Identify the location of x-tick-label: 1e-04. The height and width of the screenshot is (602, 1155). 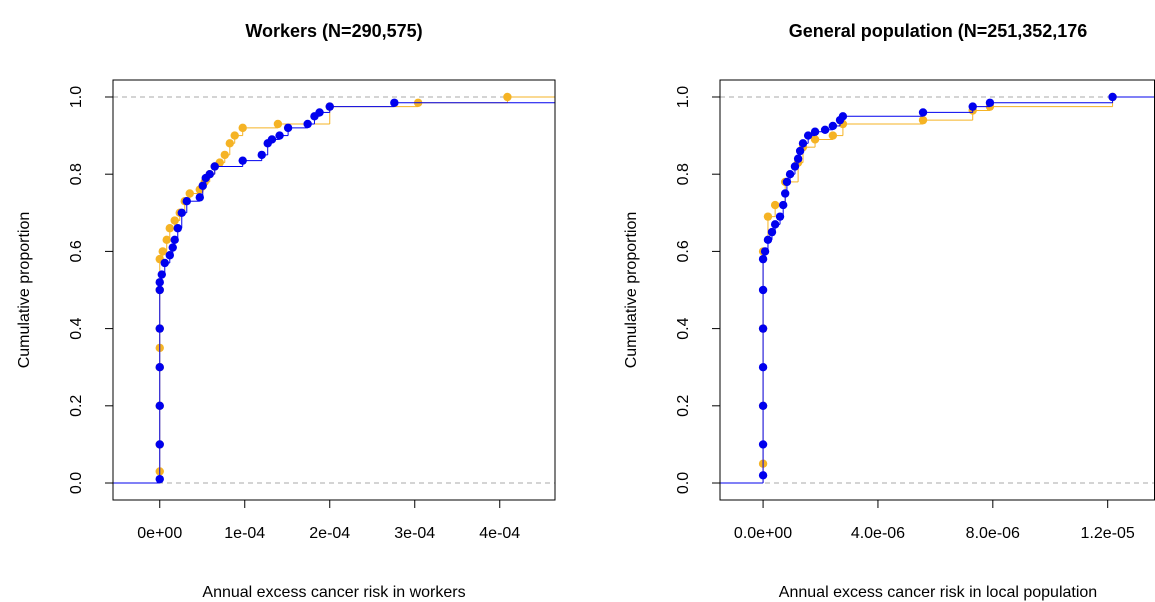
(244, 533).